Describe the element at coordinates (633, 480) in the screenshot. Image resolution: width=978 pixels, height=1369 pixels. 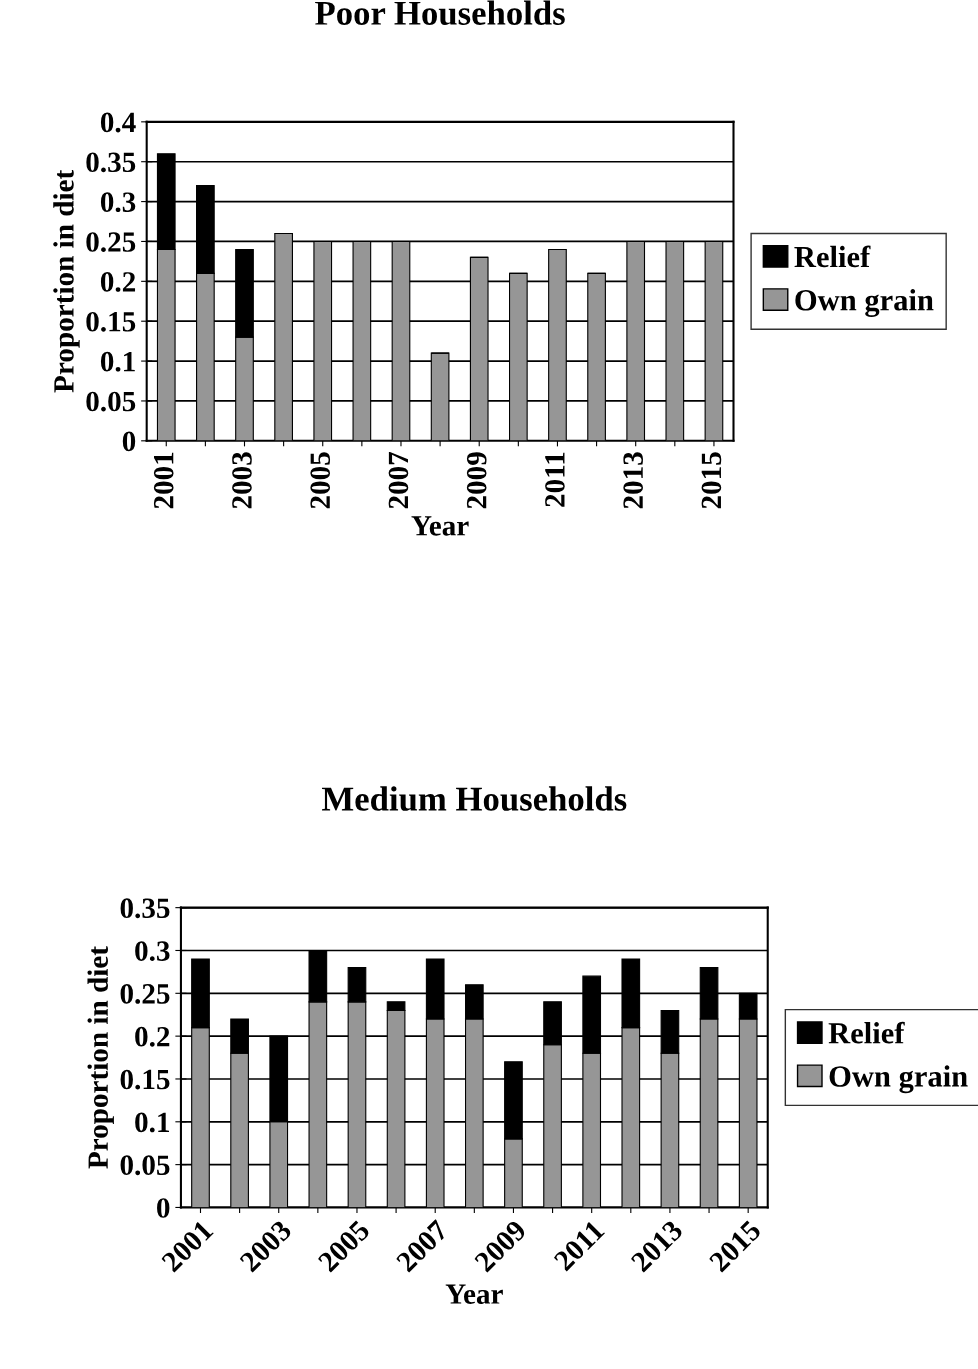
I see `x-tick-label: 2013` at that location.